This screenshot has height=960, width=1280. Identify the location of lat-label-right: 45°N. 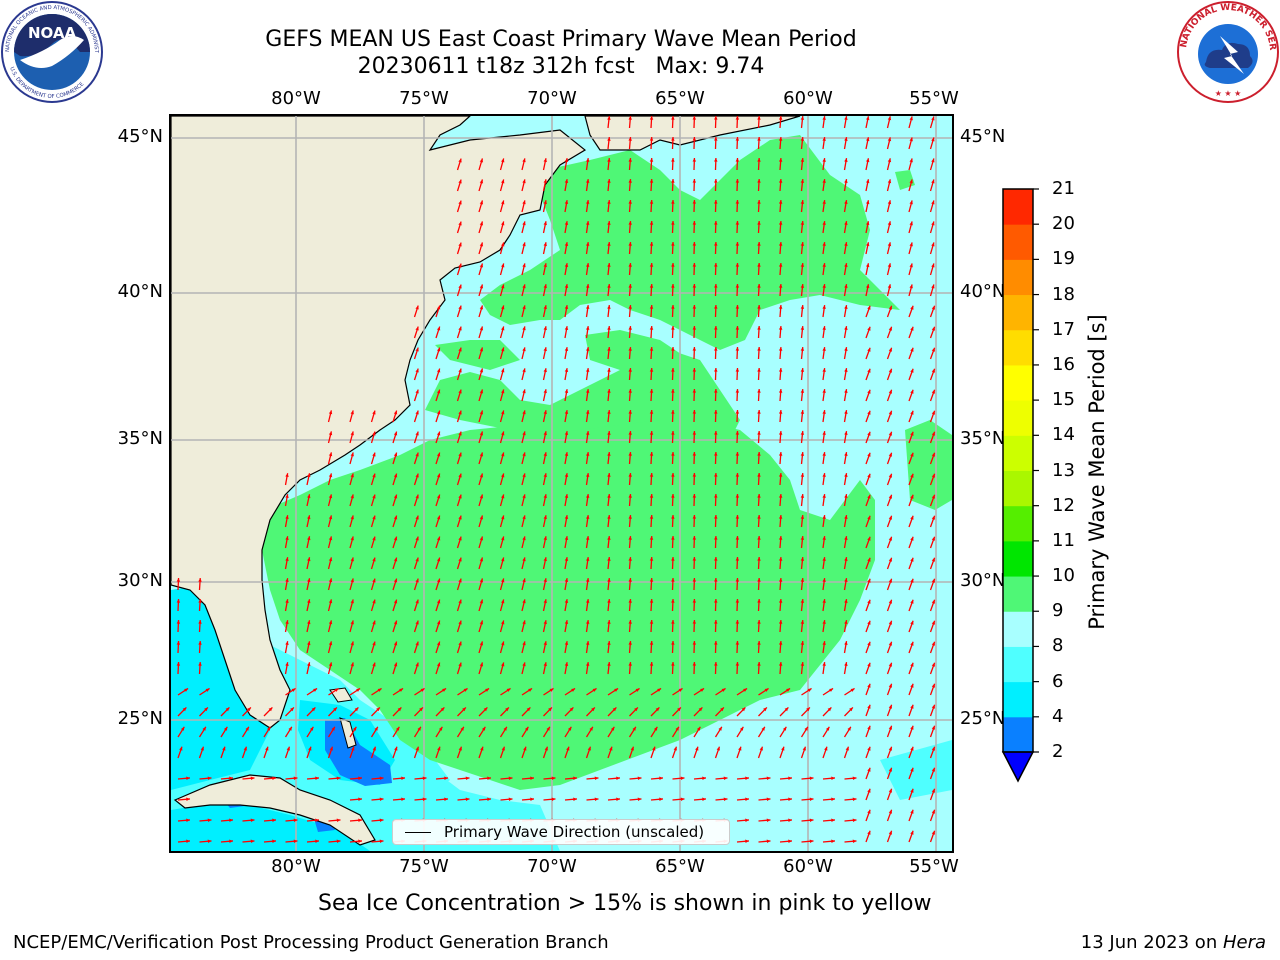
(983, 136).